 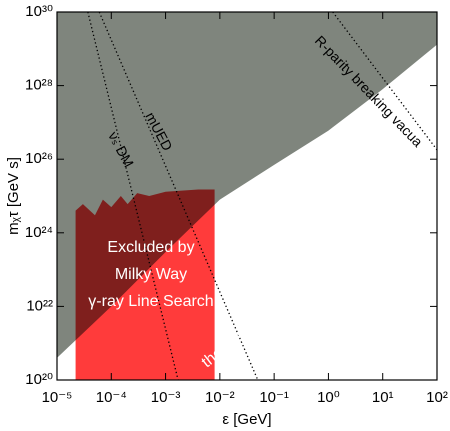 I want to click on y-tick-label: 10²⁴, so click(x=39, y=232).